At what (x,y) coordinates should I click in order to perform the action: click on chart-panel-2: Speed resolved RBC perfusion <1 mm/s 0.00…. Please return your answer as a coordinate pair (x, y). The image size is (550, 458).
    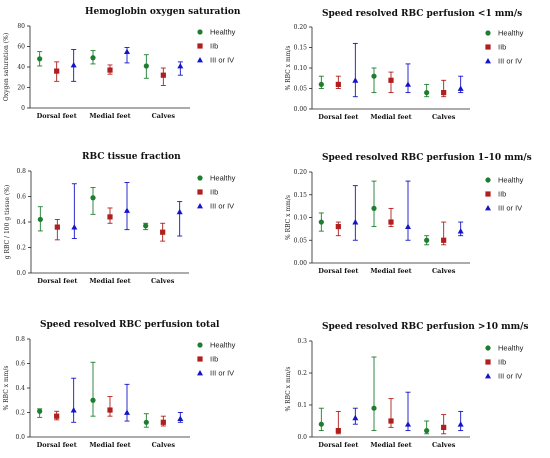
    Looking at the image, I should click on (404, 65).